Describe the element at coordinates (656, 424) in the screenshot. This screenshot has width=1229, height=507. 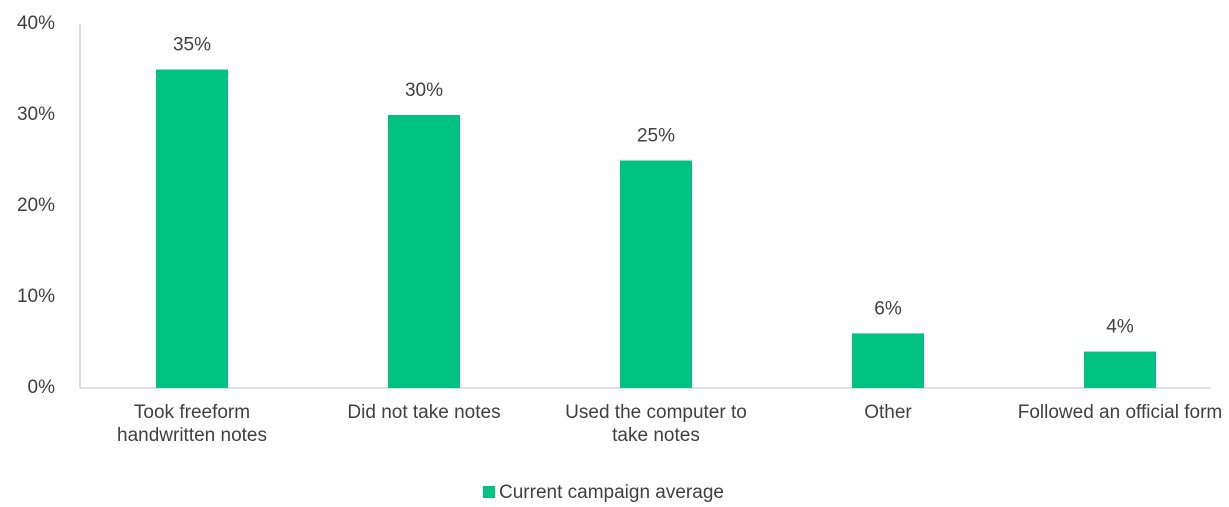
I see `x-tick-label: Used the computer to take notes` at that location.